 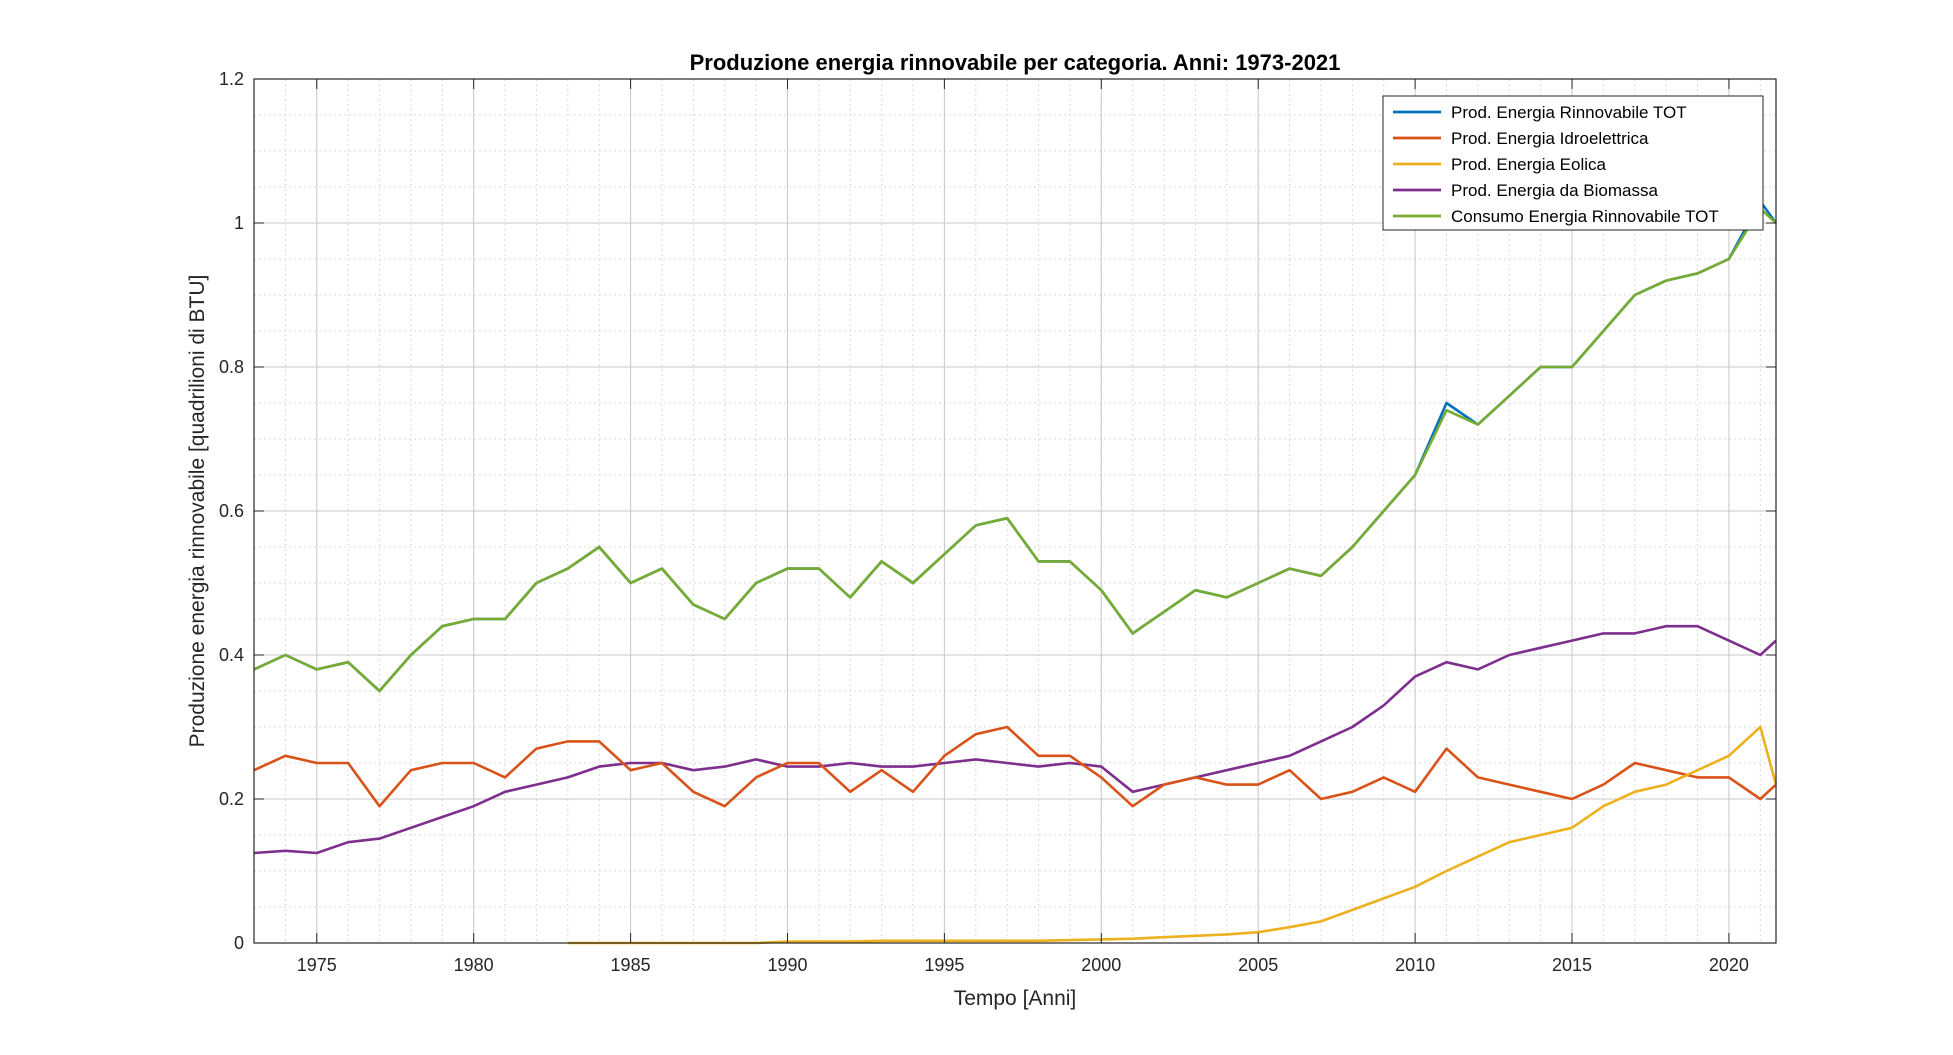 I want to click on y-tick-label: 0.8, so click(x=231, y=367).